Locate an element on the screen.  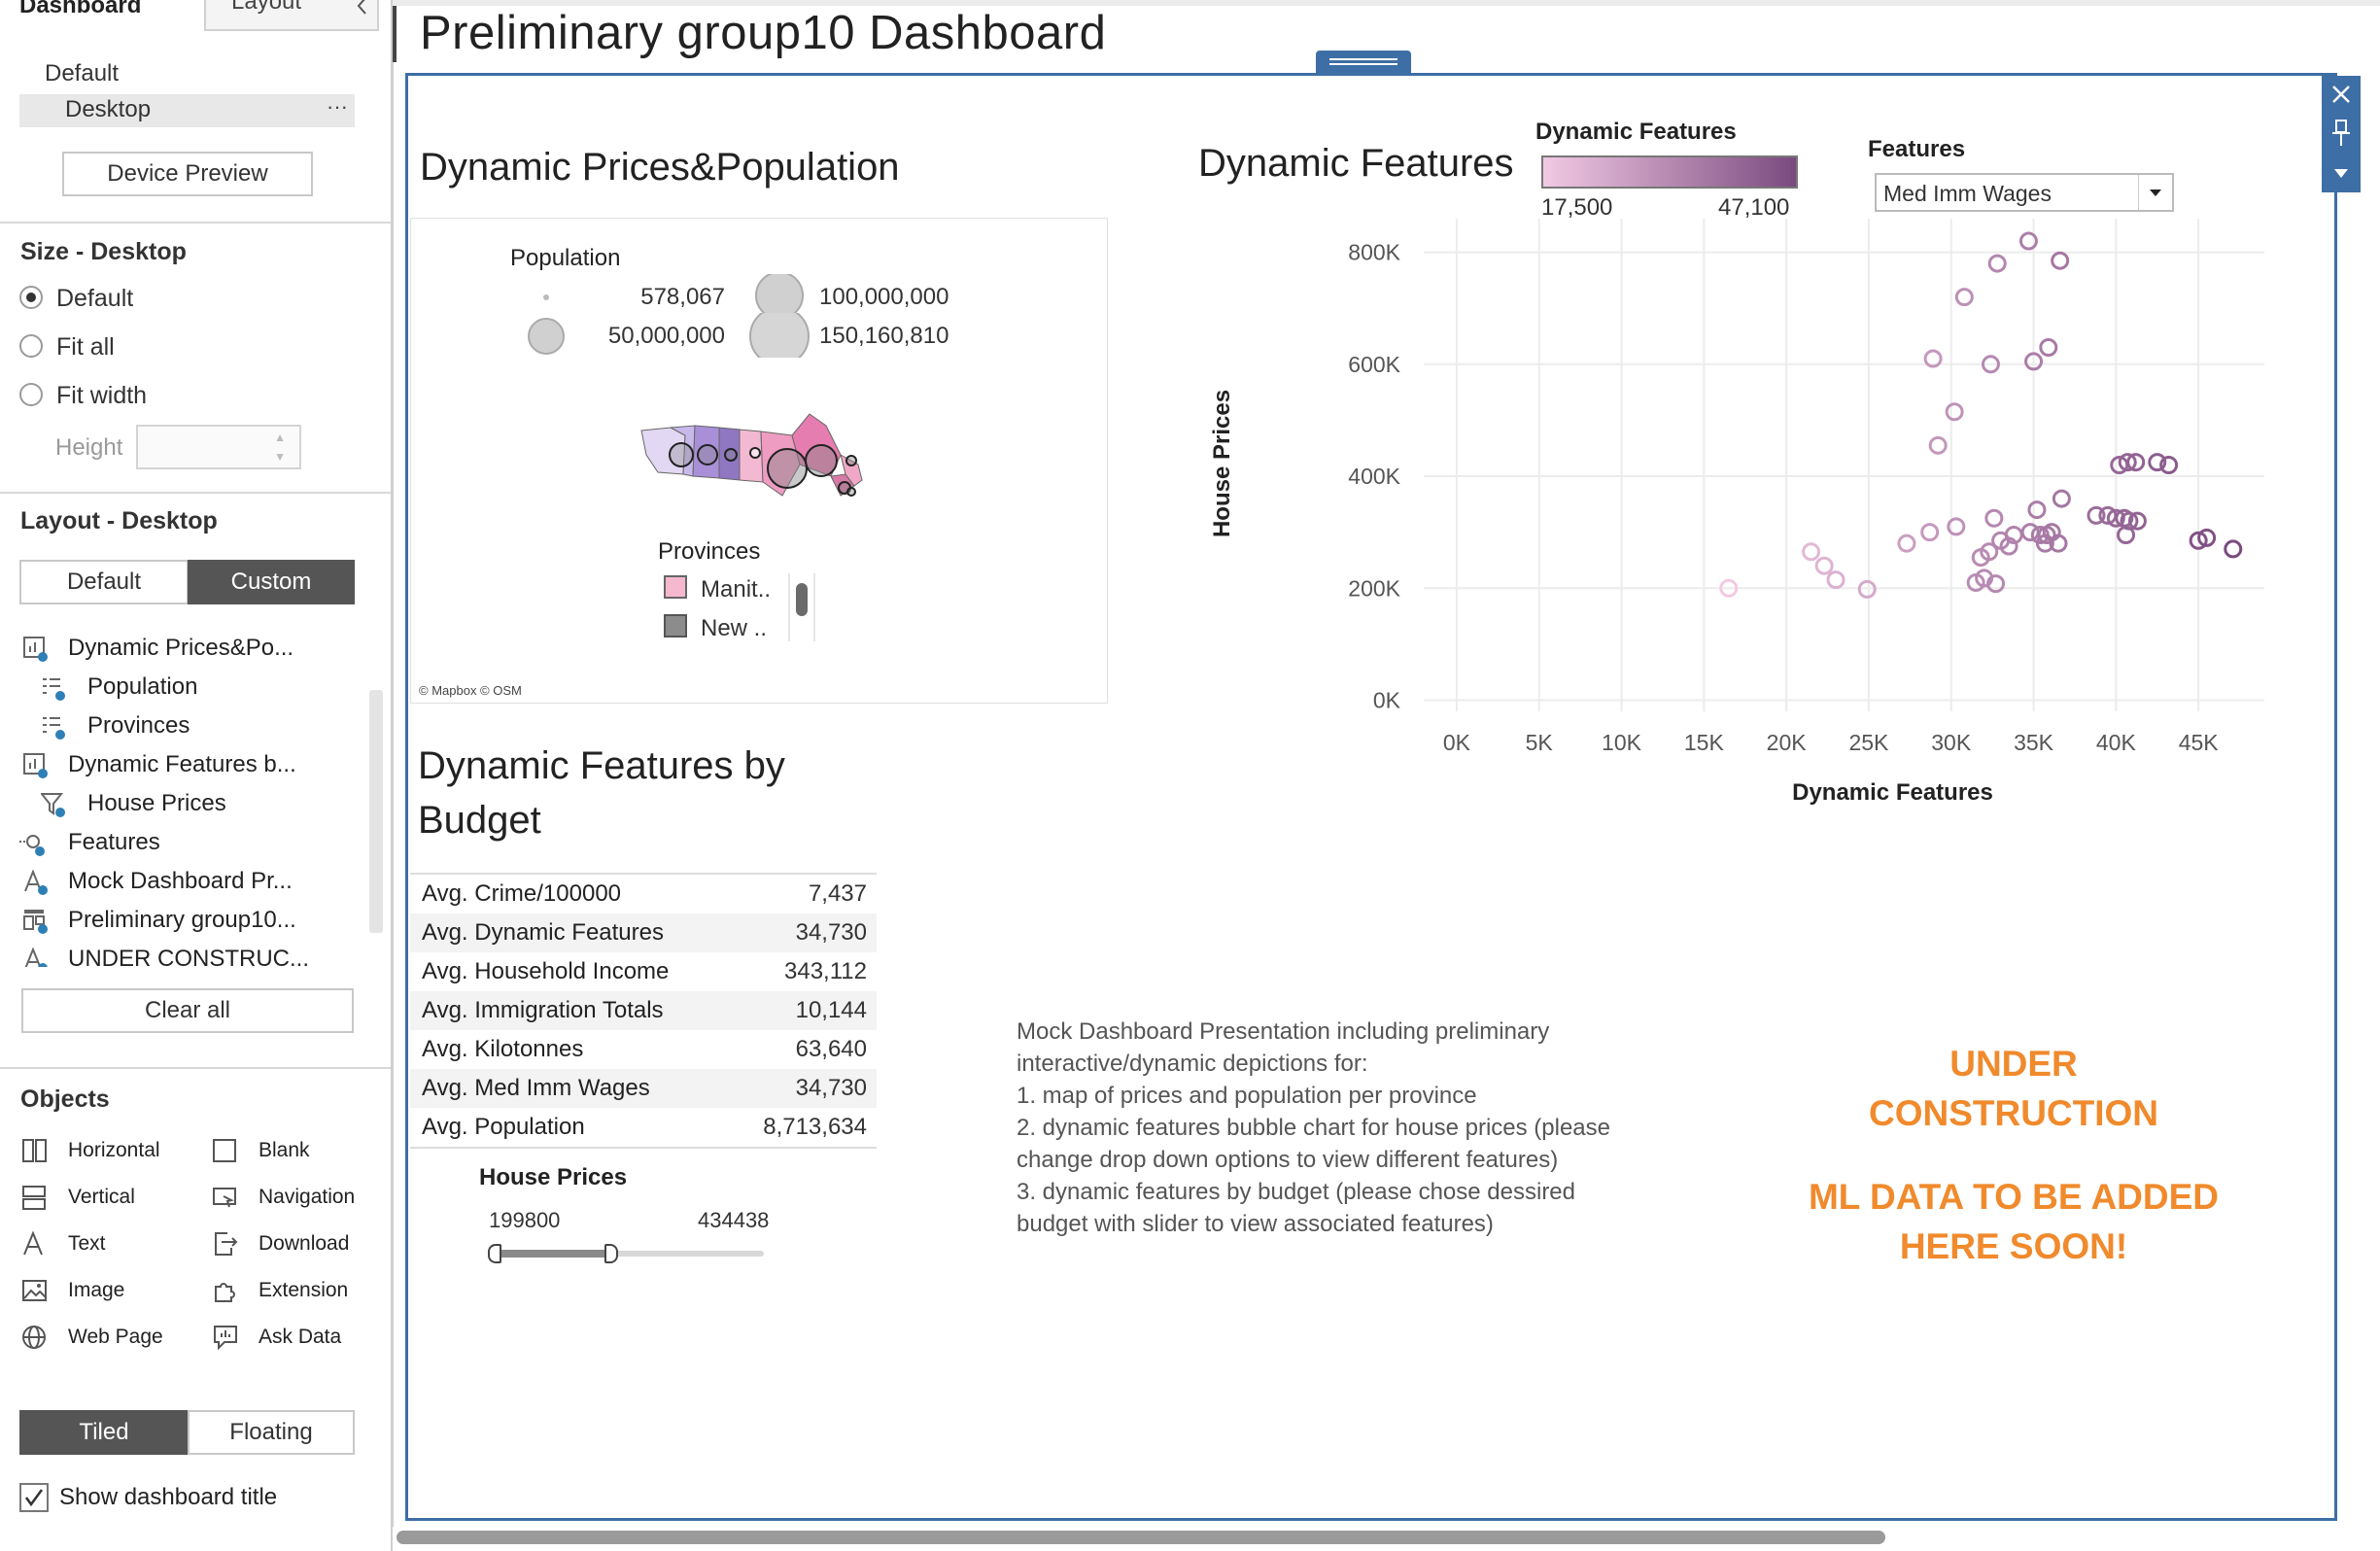
province-legend-item: New .. is located at coordinates (734, 628).